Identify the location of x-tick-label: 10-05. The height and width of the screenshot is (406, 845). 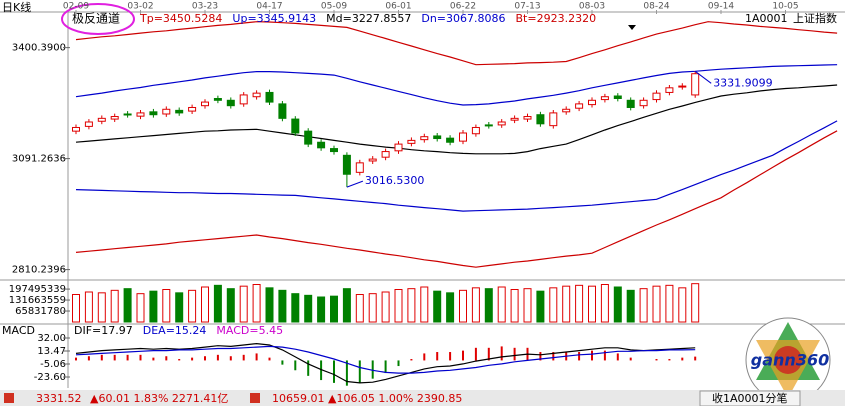
(785, 7).